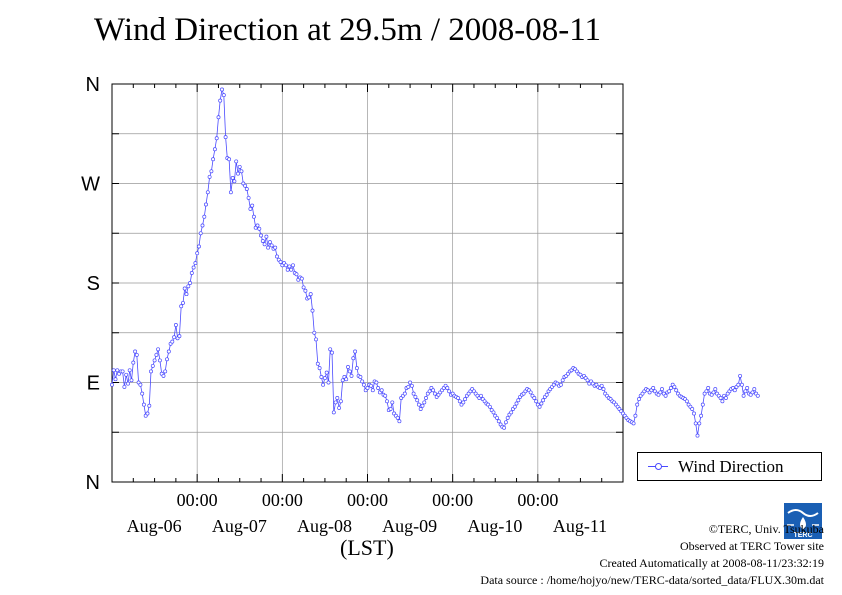 This screenshot has height=595, width=842. I want to click on y-tick-label: W, so click(90, 185).